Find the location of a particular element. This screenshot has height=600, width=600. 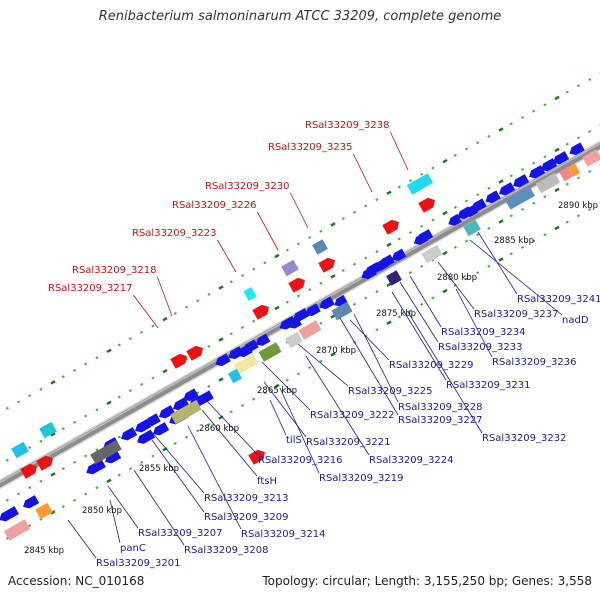

feature-label: RSal33209_3238 is located at coordinates (347, 125).